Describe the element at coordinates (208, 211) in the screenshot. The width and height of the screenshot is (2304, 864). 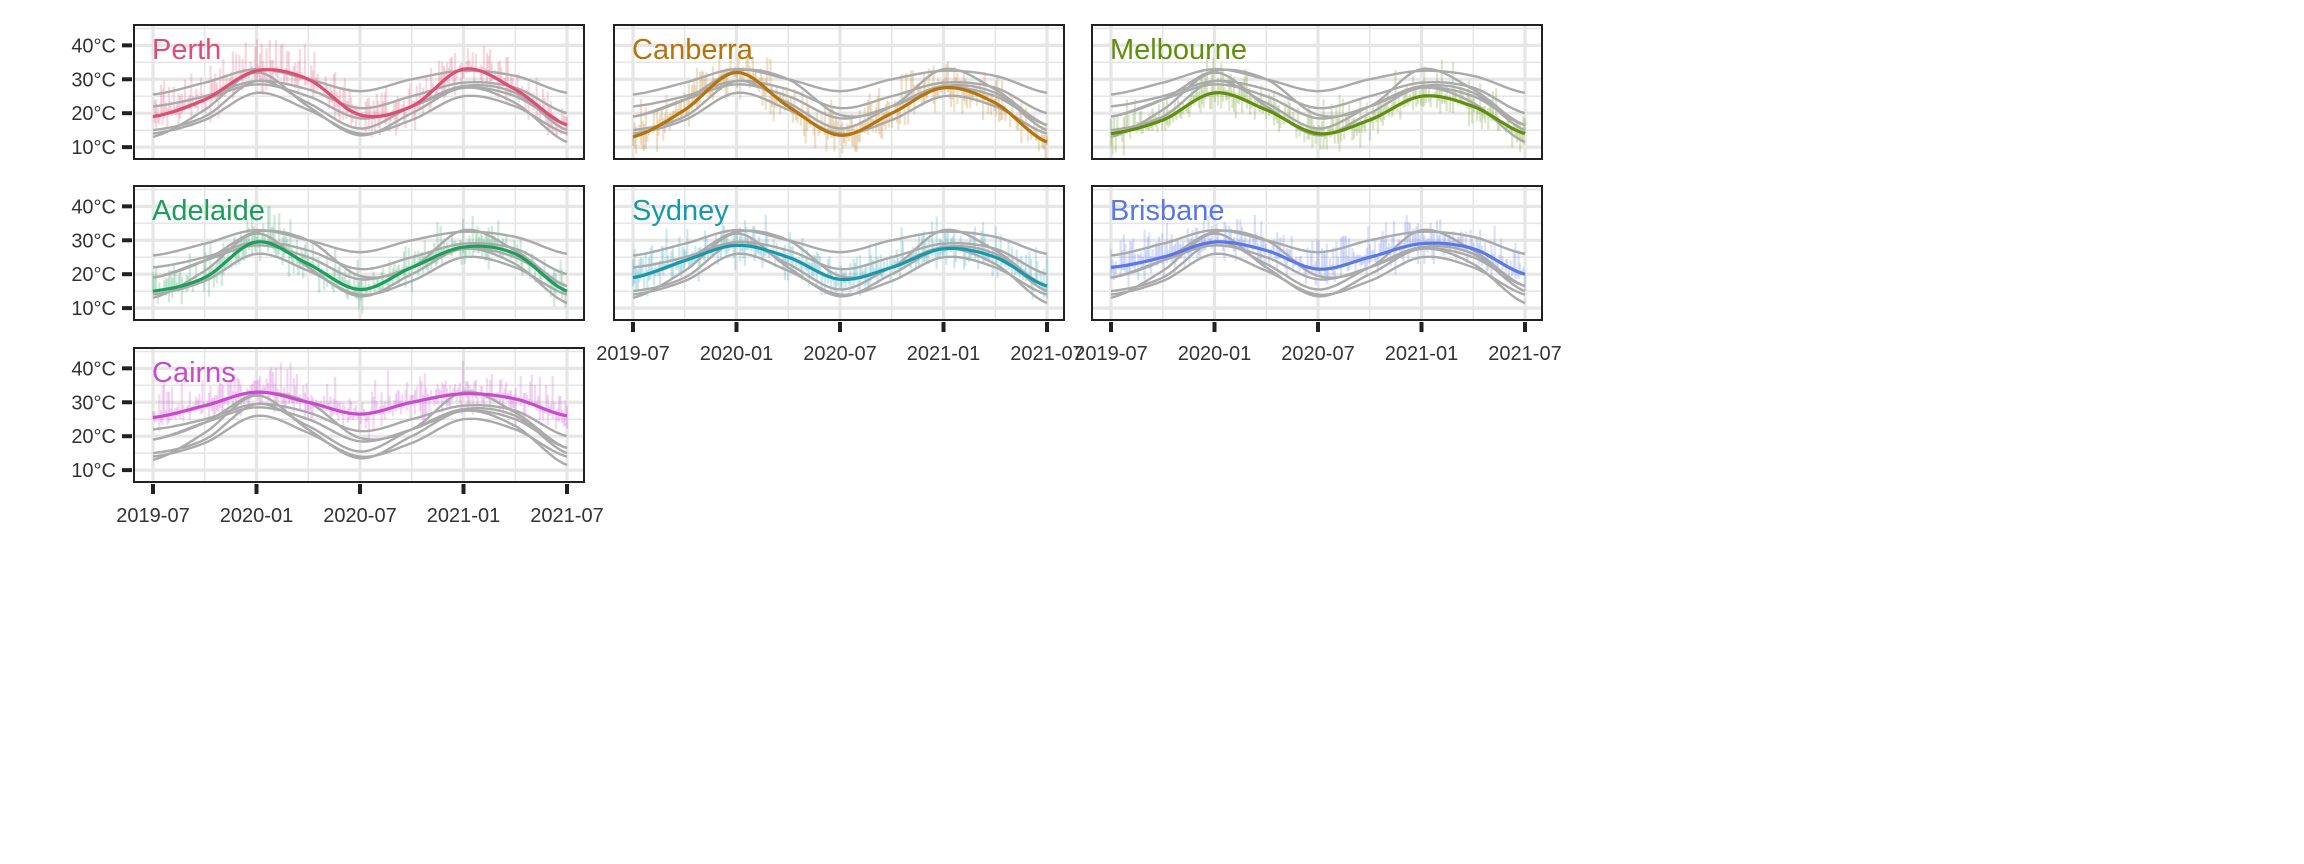
I see `panel-title: Adelaide` at that location.